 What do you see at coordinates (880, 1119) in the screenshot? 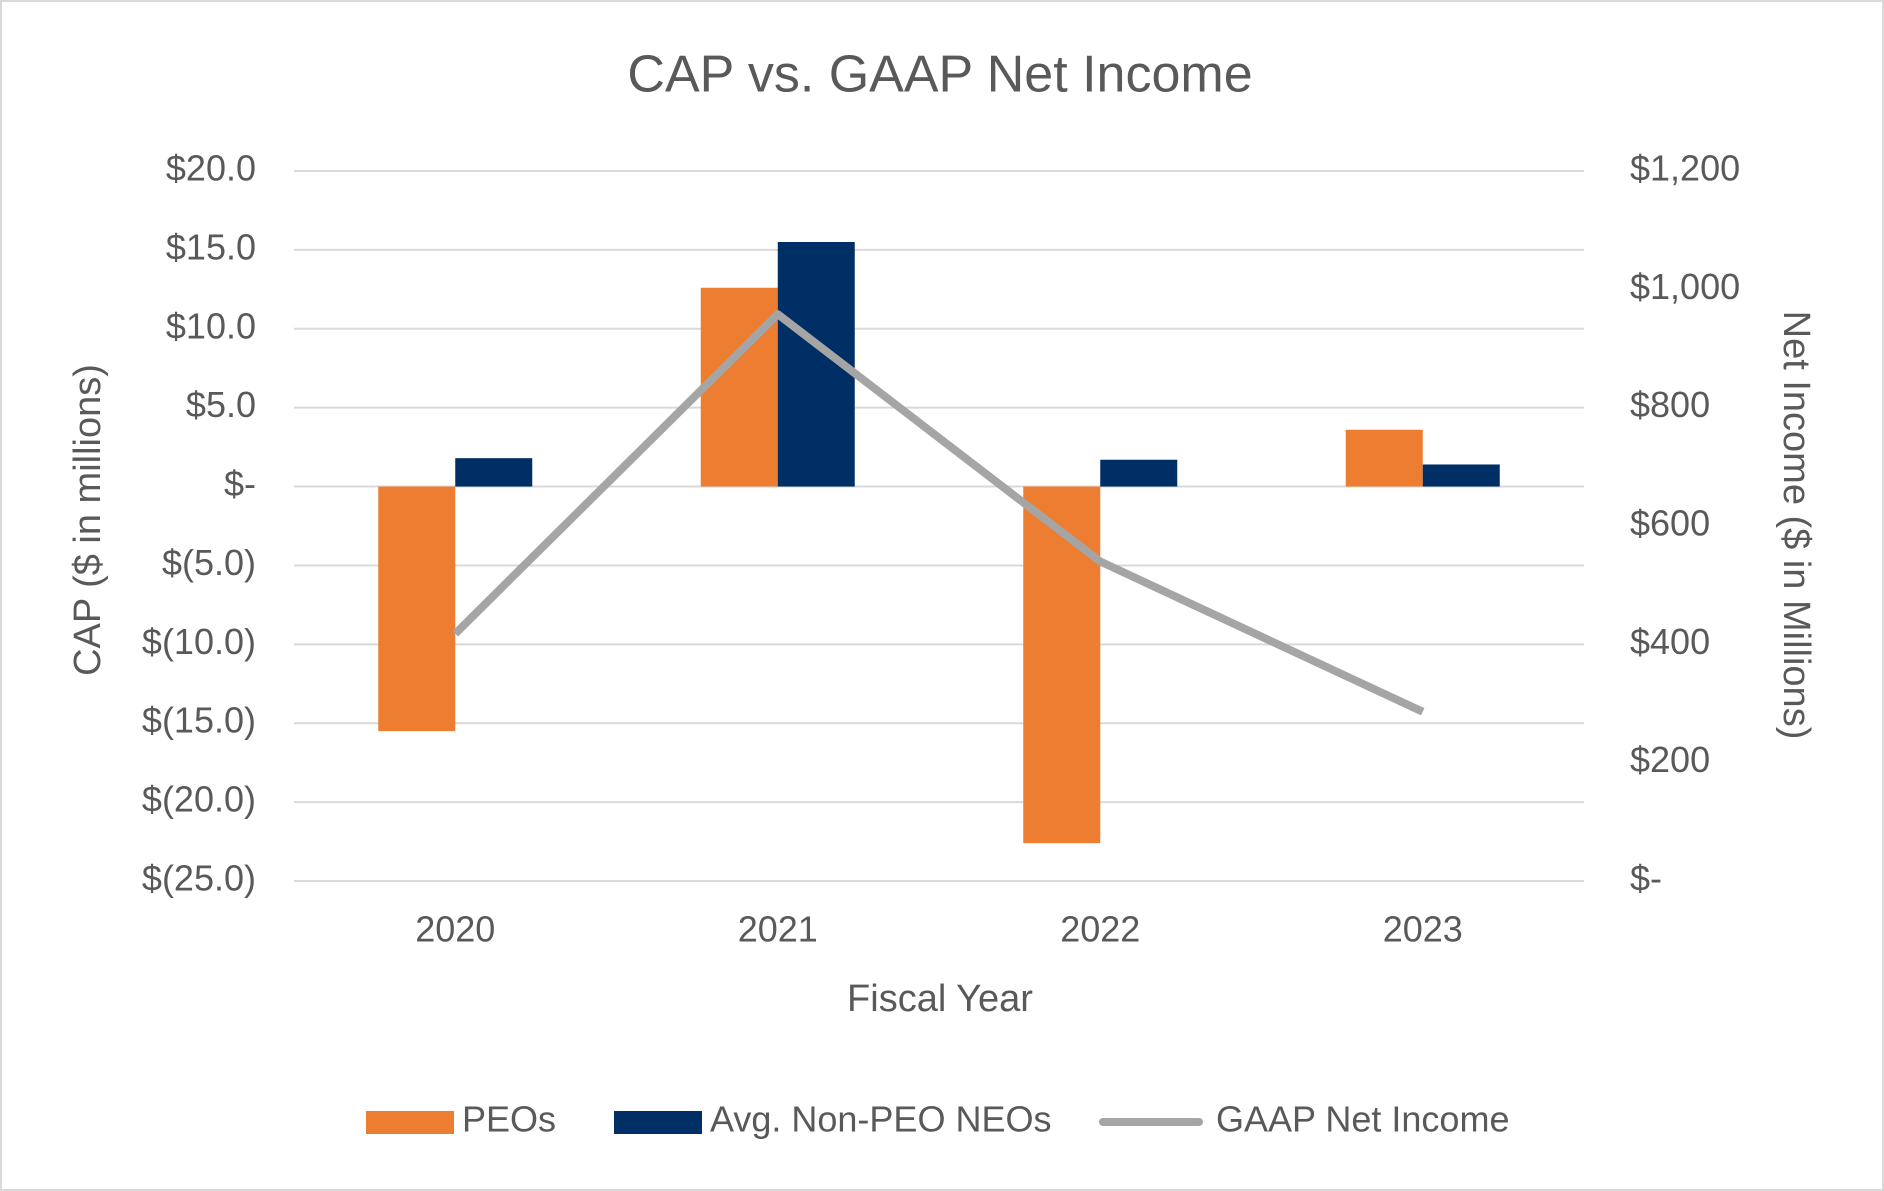
I see `legend-label: Avg. Non-PEO NEOs` at bounding box center [880, 1119].